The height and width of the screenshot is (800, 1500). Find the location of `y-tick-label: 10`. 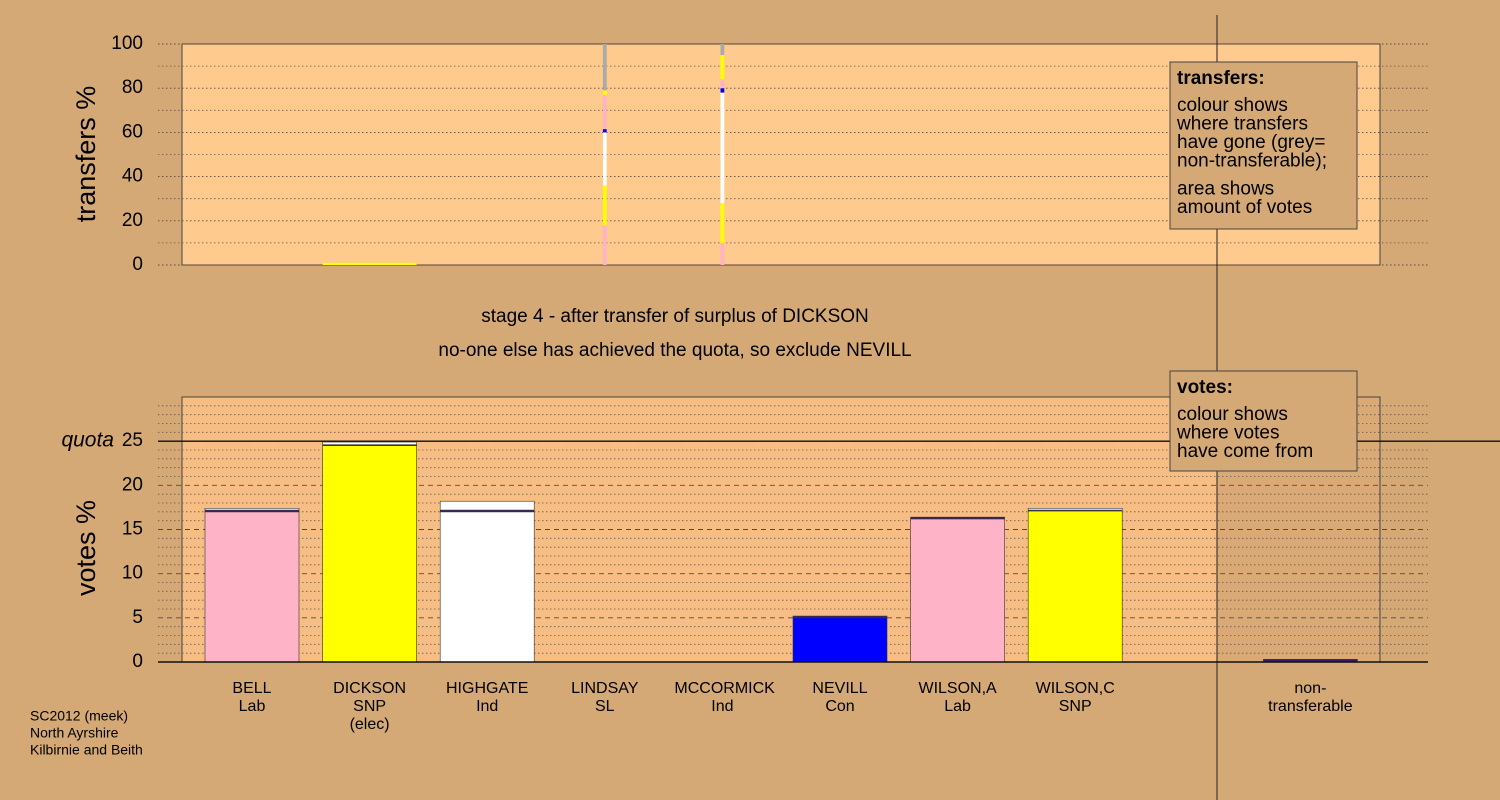

y-tick-label: 10 is located at coordinates (132, 573).